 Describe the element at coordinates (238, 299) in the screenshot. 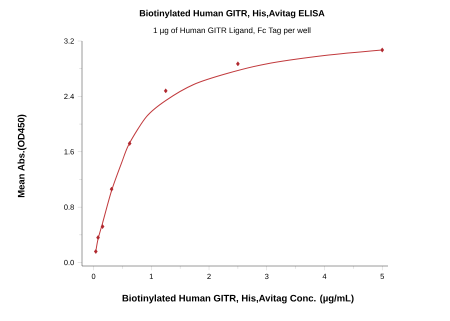

I see `x-axis-title: Biotinylated Human GITR, His,Avitag Conc. (µg/mL)` at that location.